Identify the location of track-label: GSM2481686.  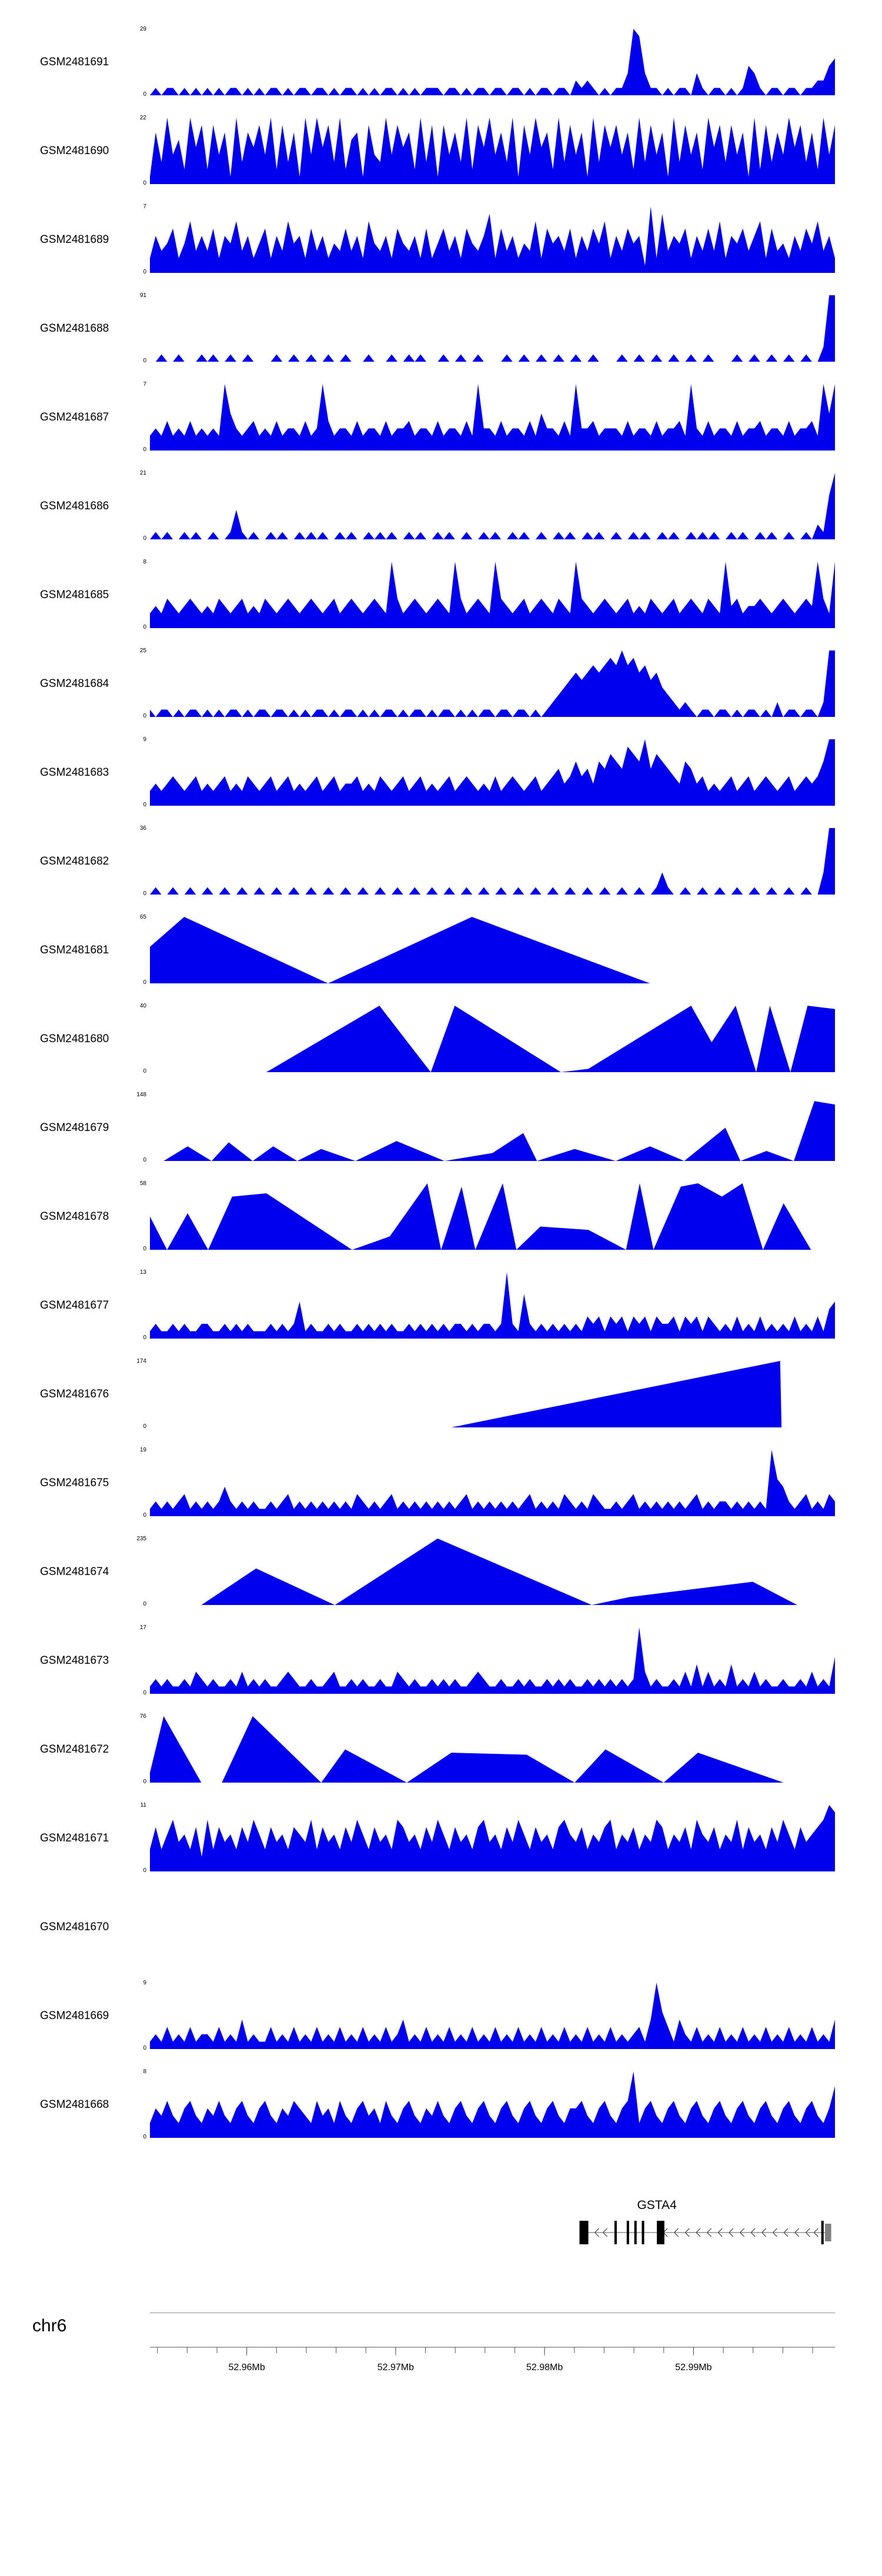
(74, 505).